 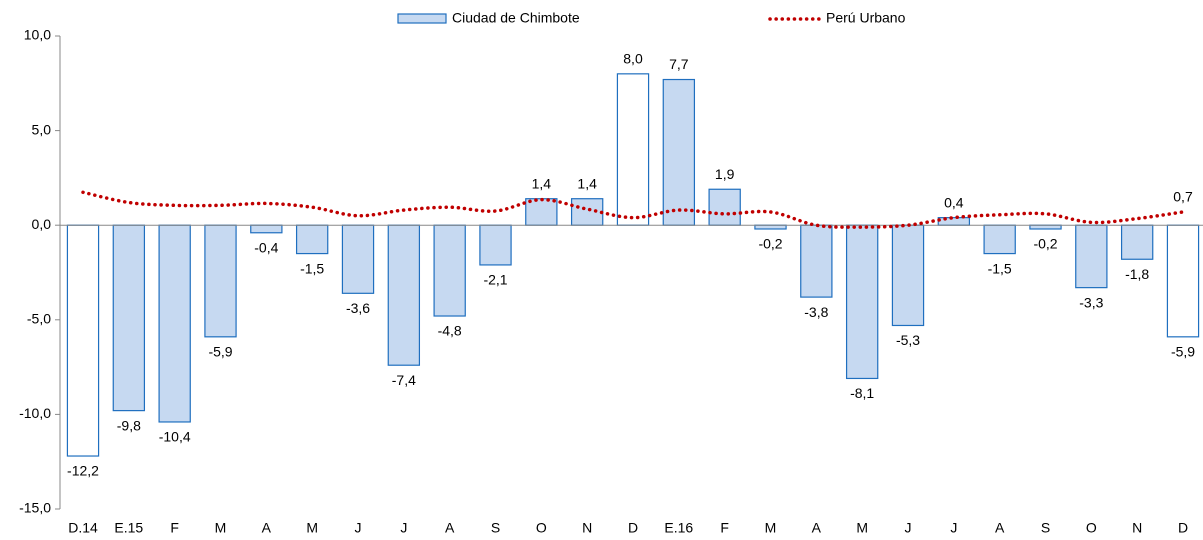 What do you see at coordinates (422, 18) in the screenshot?
I see `legend-swatch` at bounding box center [422, 18].